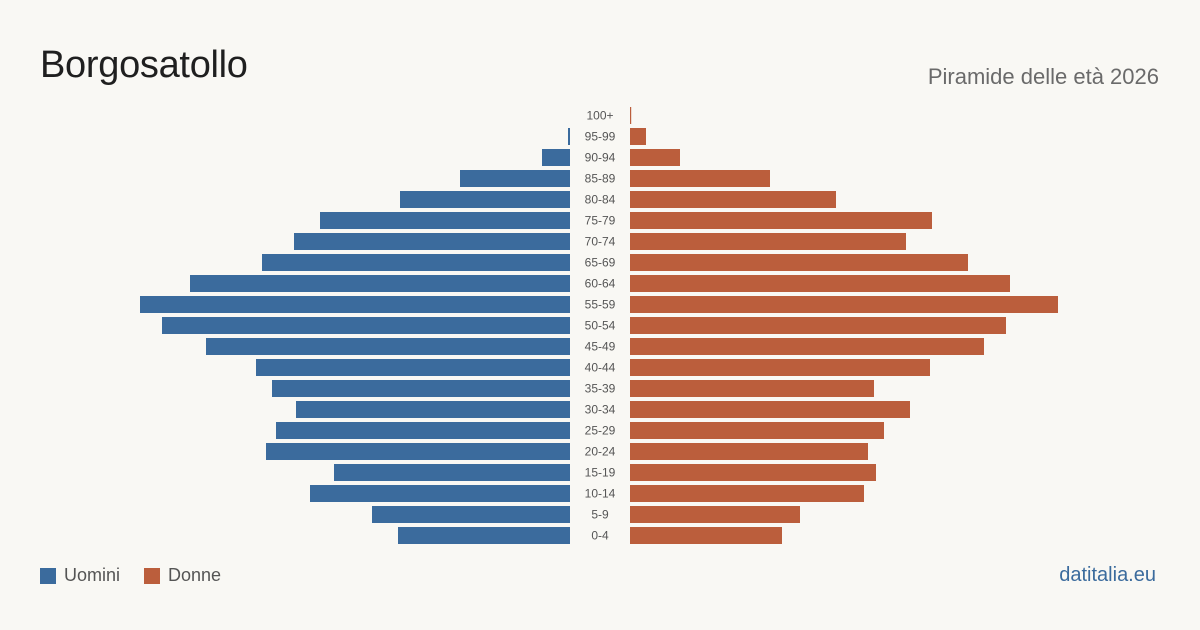 Image resolution: width=1200 pixels, height=630 pixels. I want to click on age-label-95-99: 95-99, so click(600, 137).